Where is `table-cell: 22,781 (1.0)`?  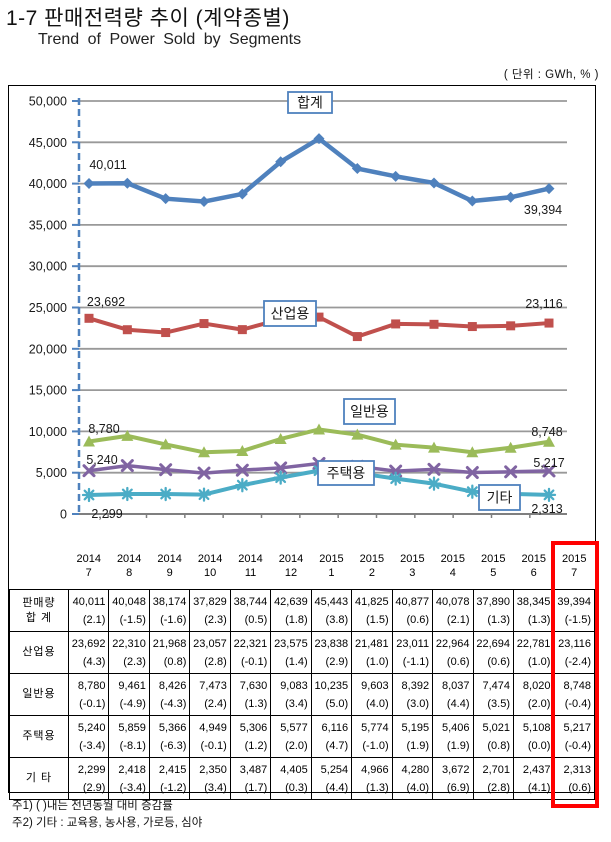 table-cell: 22,781 (1.0) is located at coordinates (533, 652).